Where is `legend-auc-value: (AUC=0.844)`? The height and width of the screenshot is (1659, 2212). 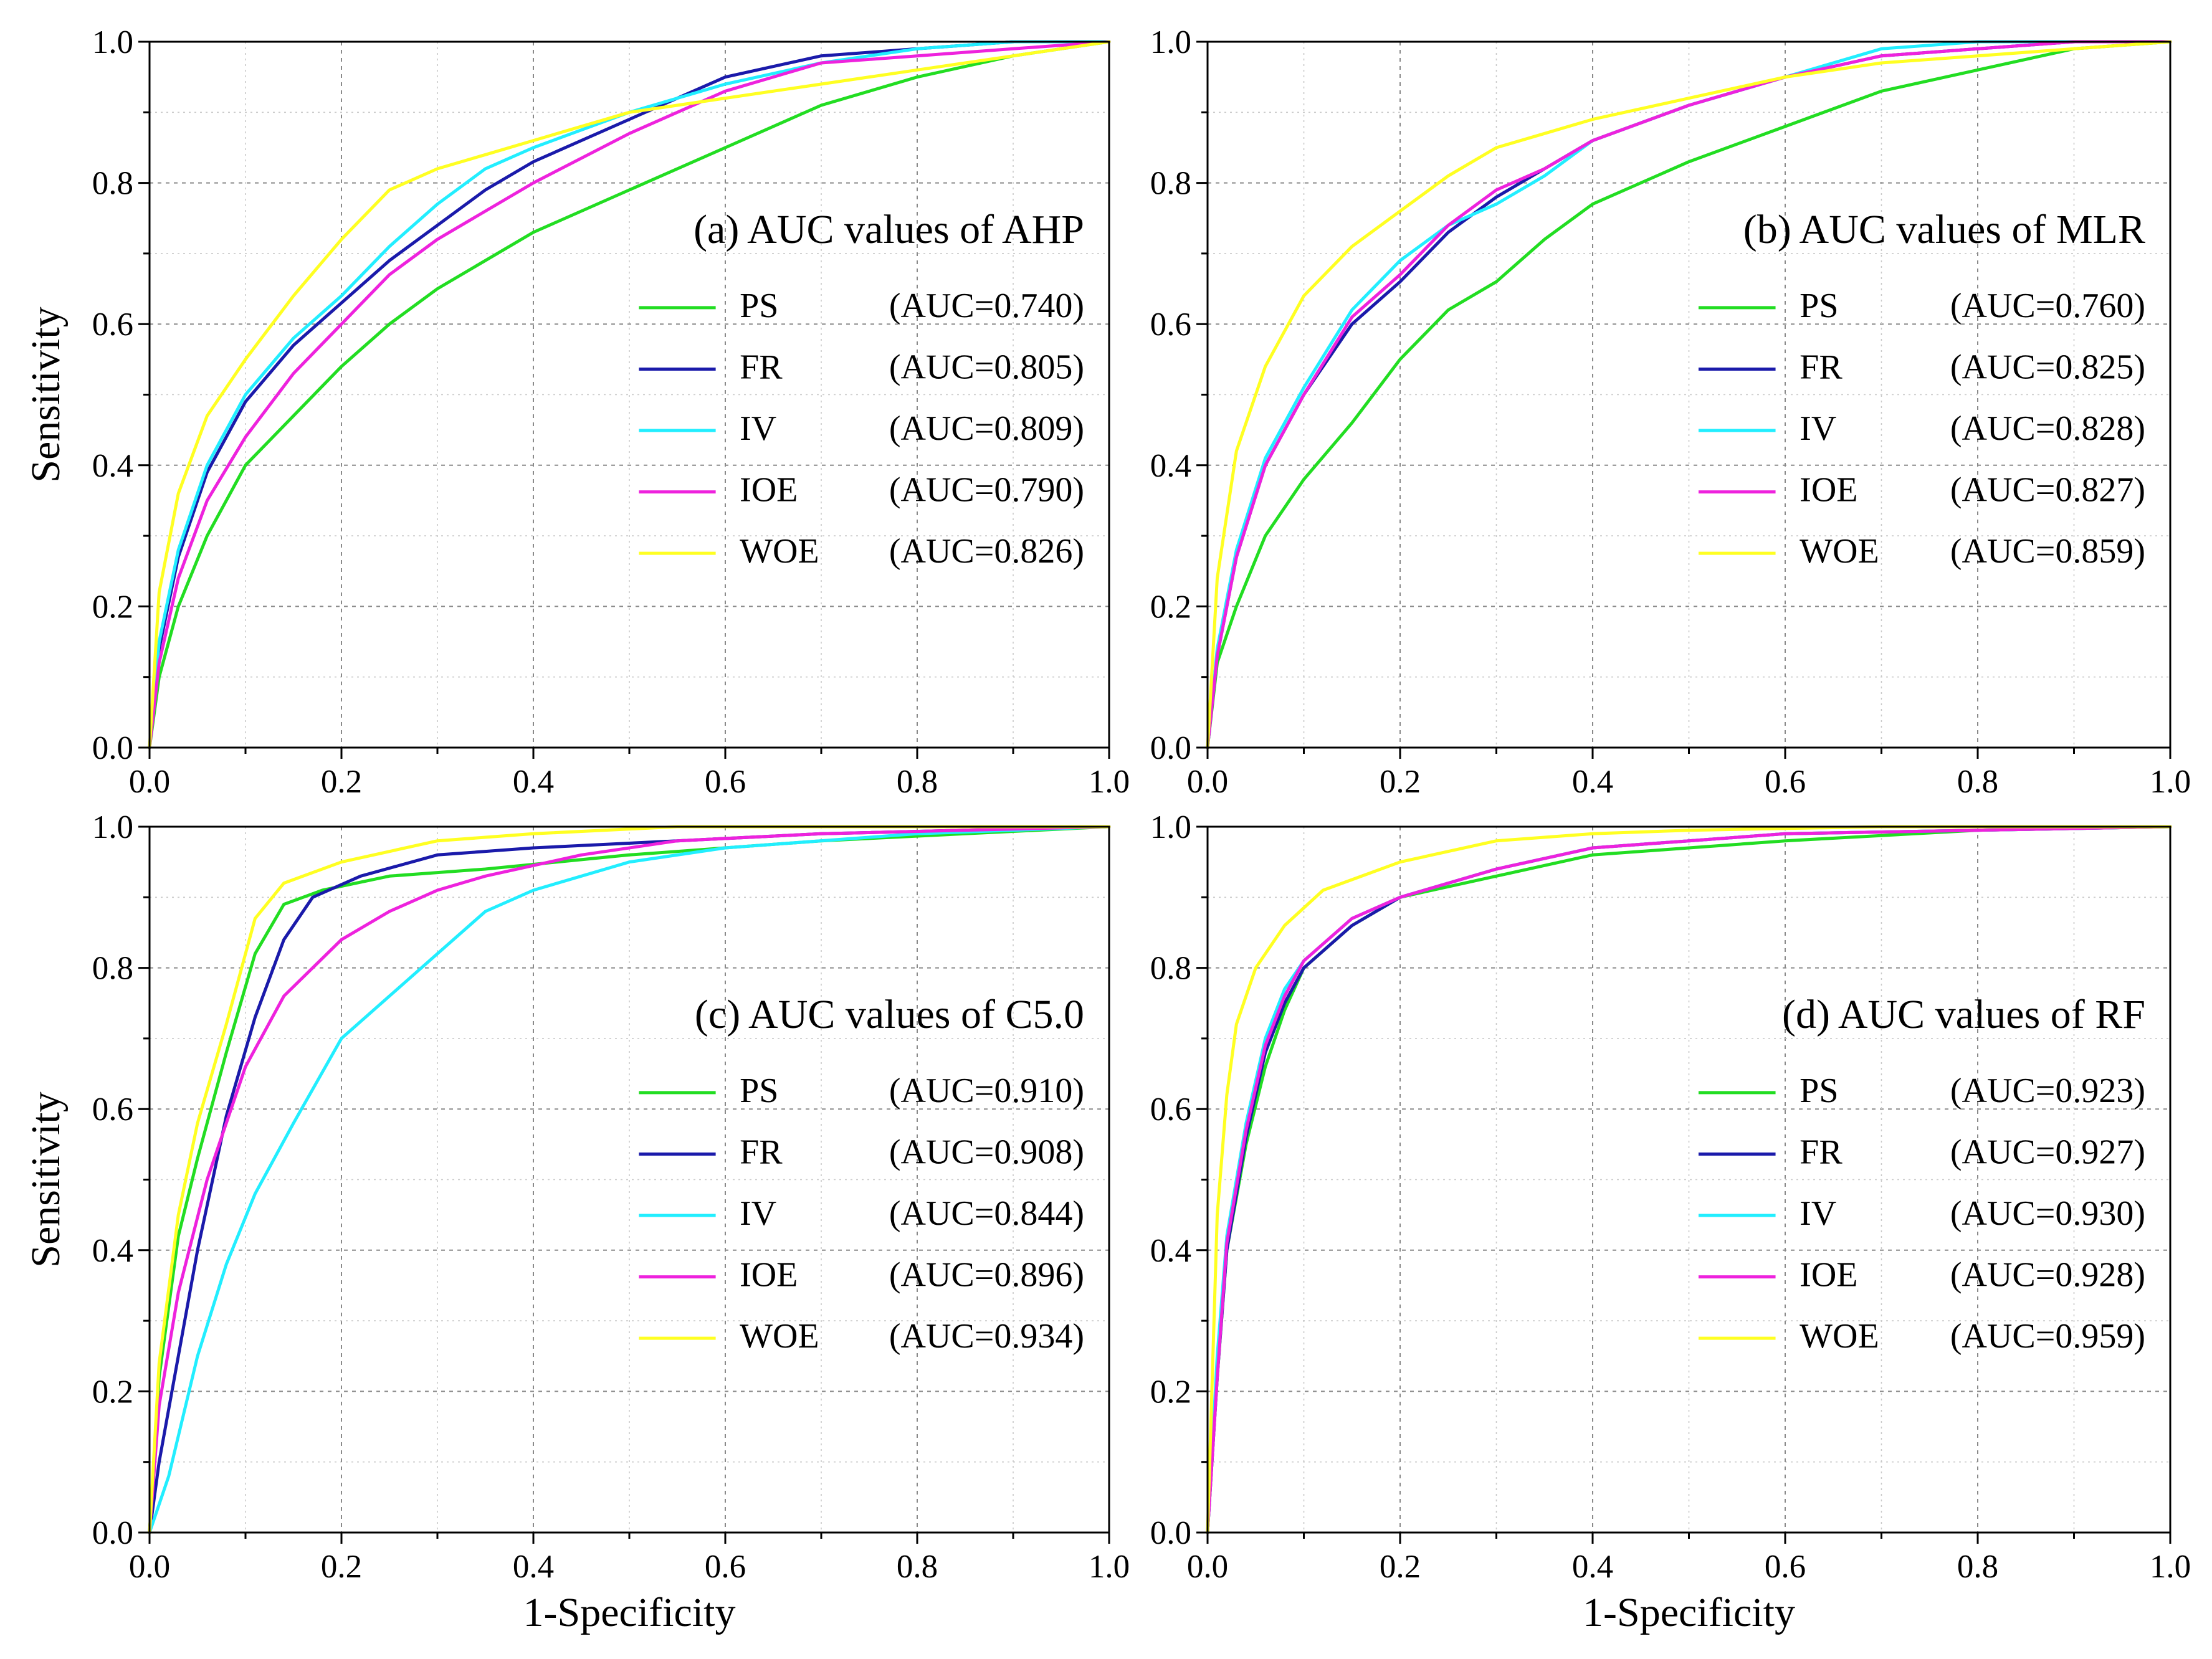
legend-auc-value: (AUC=0.844) is located at coordinates (987, 1213).